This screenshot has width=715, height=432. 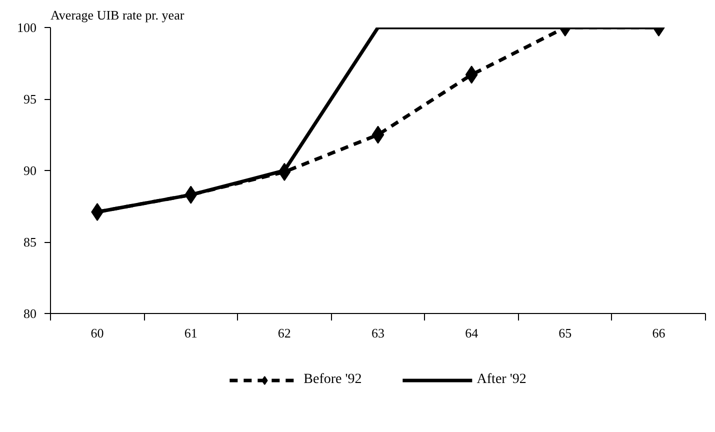 What do you see at coordinates (378, 333) in the screenshot?
I see `x-tick-label: 63` at bounding box center [378, 333].